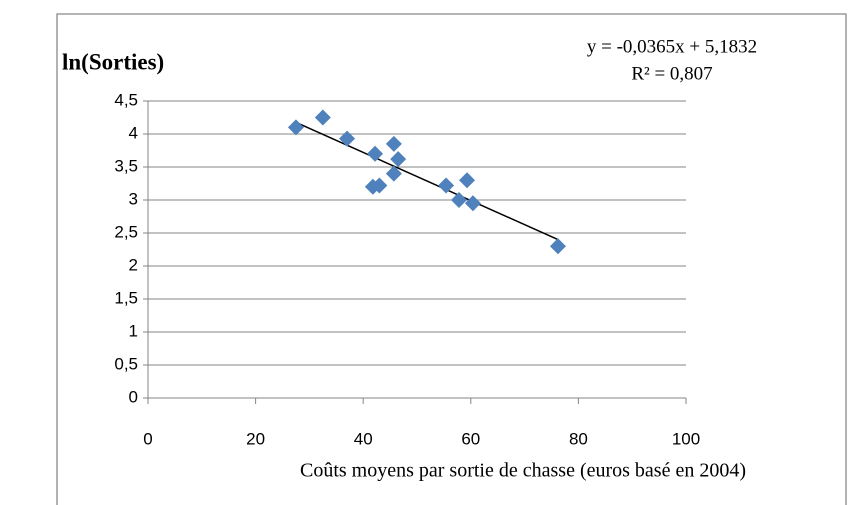  What do you see at coordinates (133, 330) in the screenshot?
I see `y-tick-label: 1` at bounding box center [133, 330].